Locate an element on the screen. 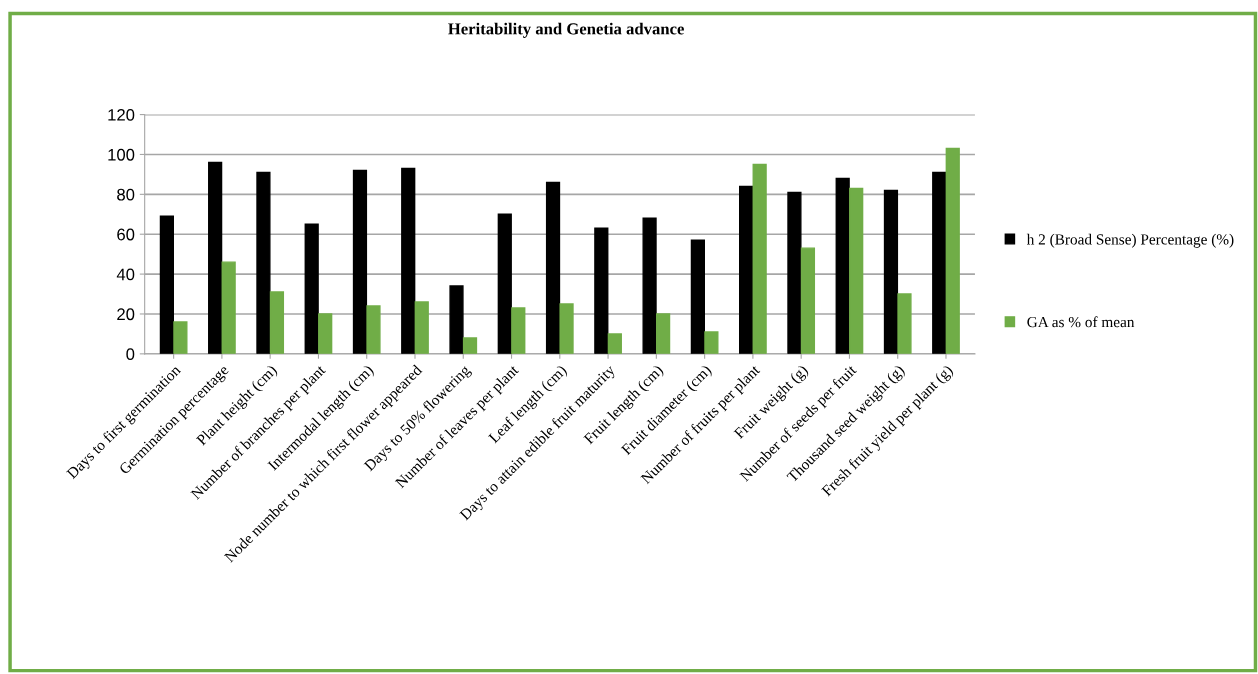  legend-label: h 2 (Broad Sense) Percentage (%) is located at coordinates (1130, 240).